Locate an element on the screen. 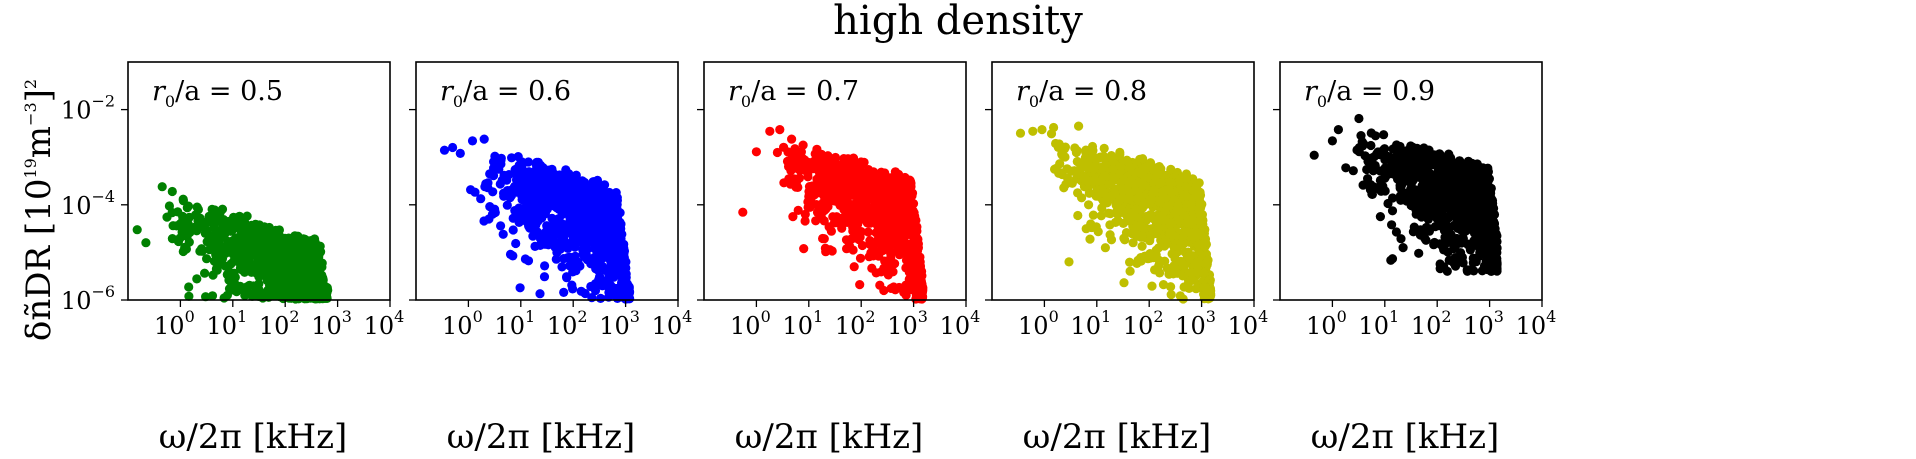  y-tick-label: 10−6 is located at coordinates (88, 298).